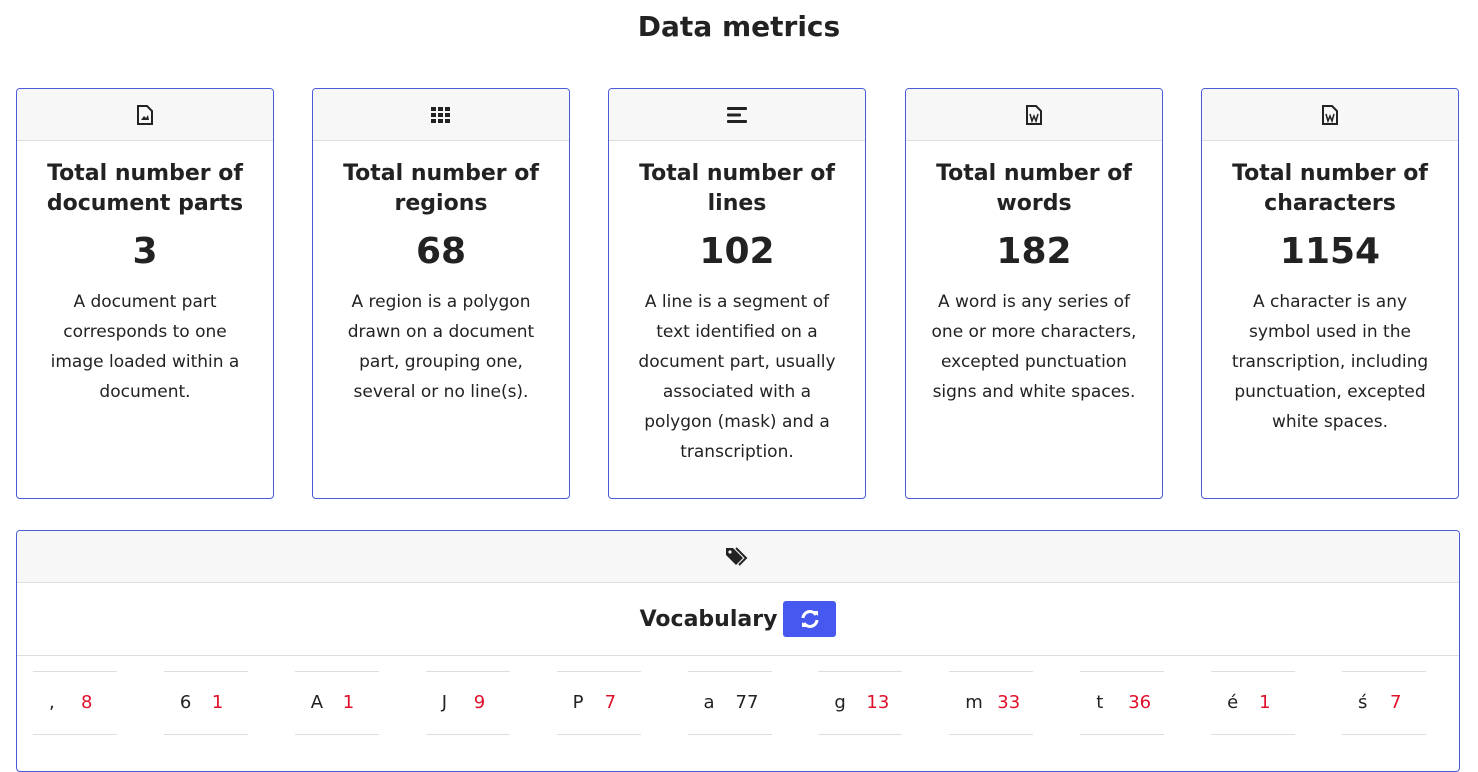 The image size is (1478, 772). I want to click on vocabulary-item: m 33, so click(991, 703).